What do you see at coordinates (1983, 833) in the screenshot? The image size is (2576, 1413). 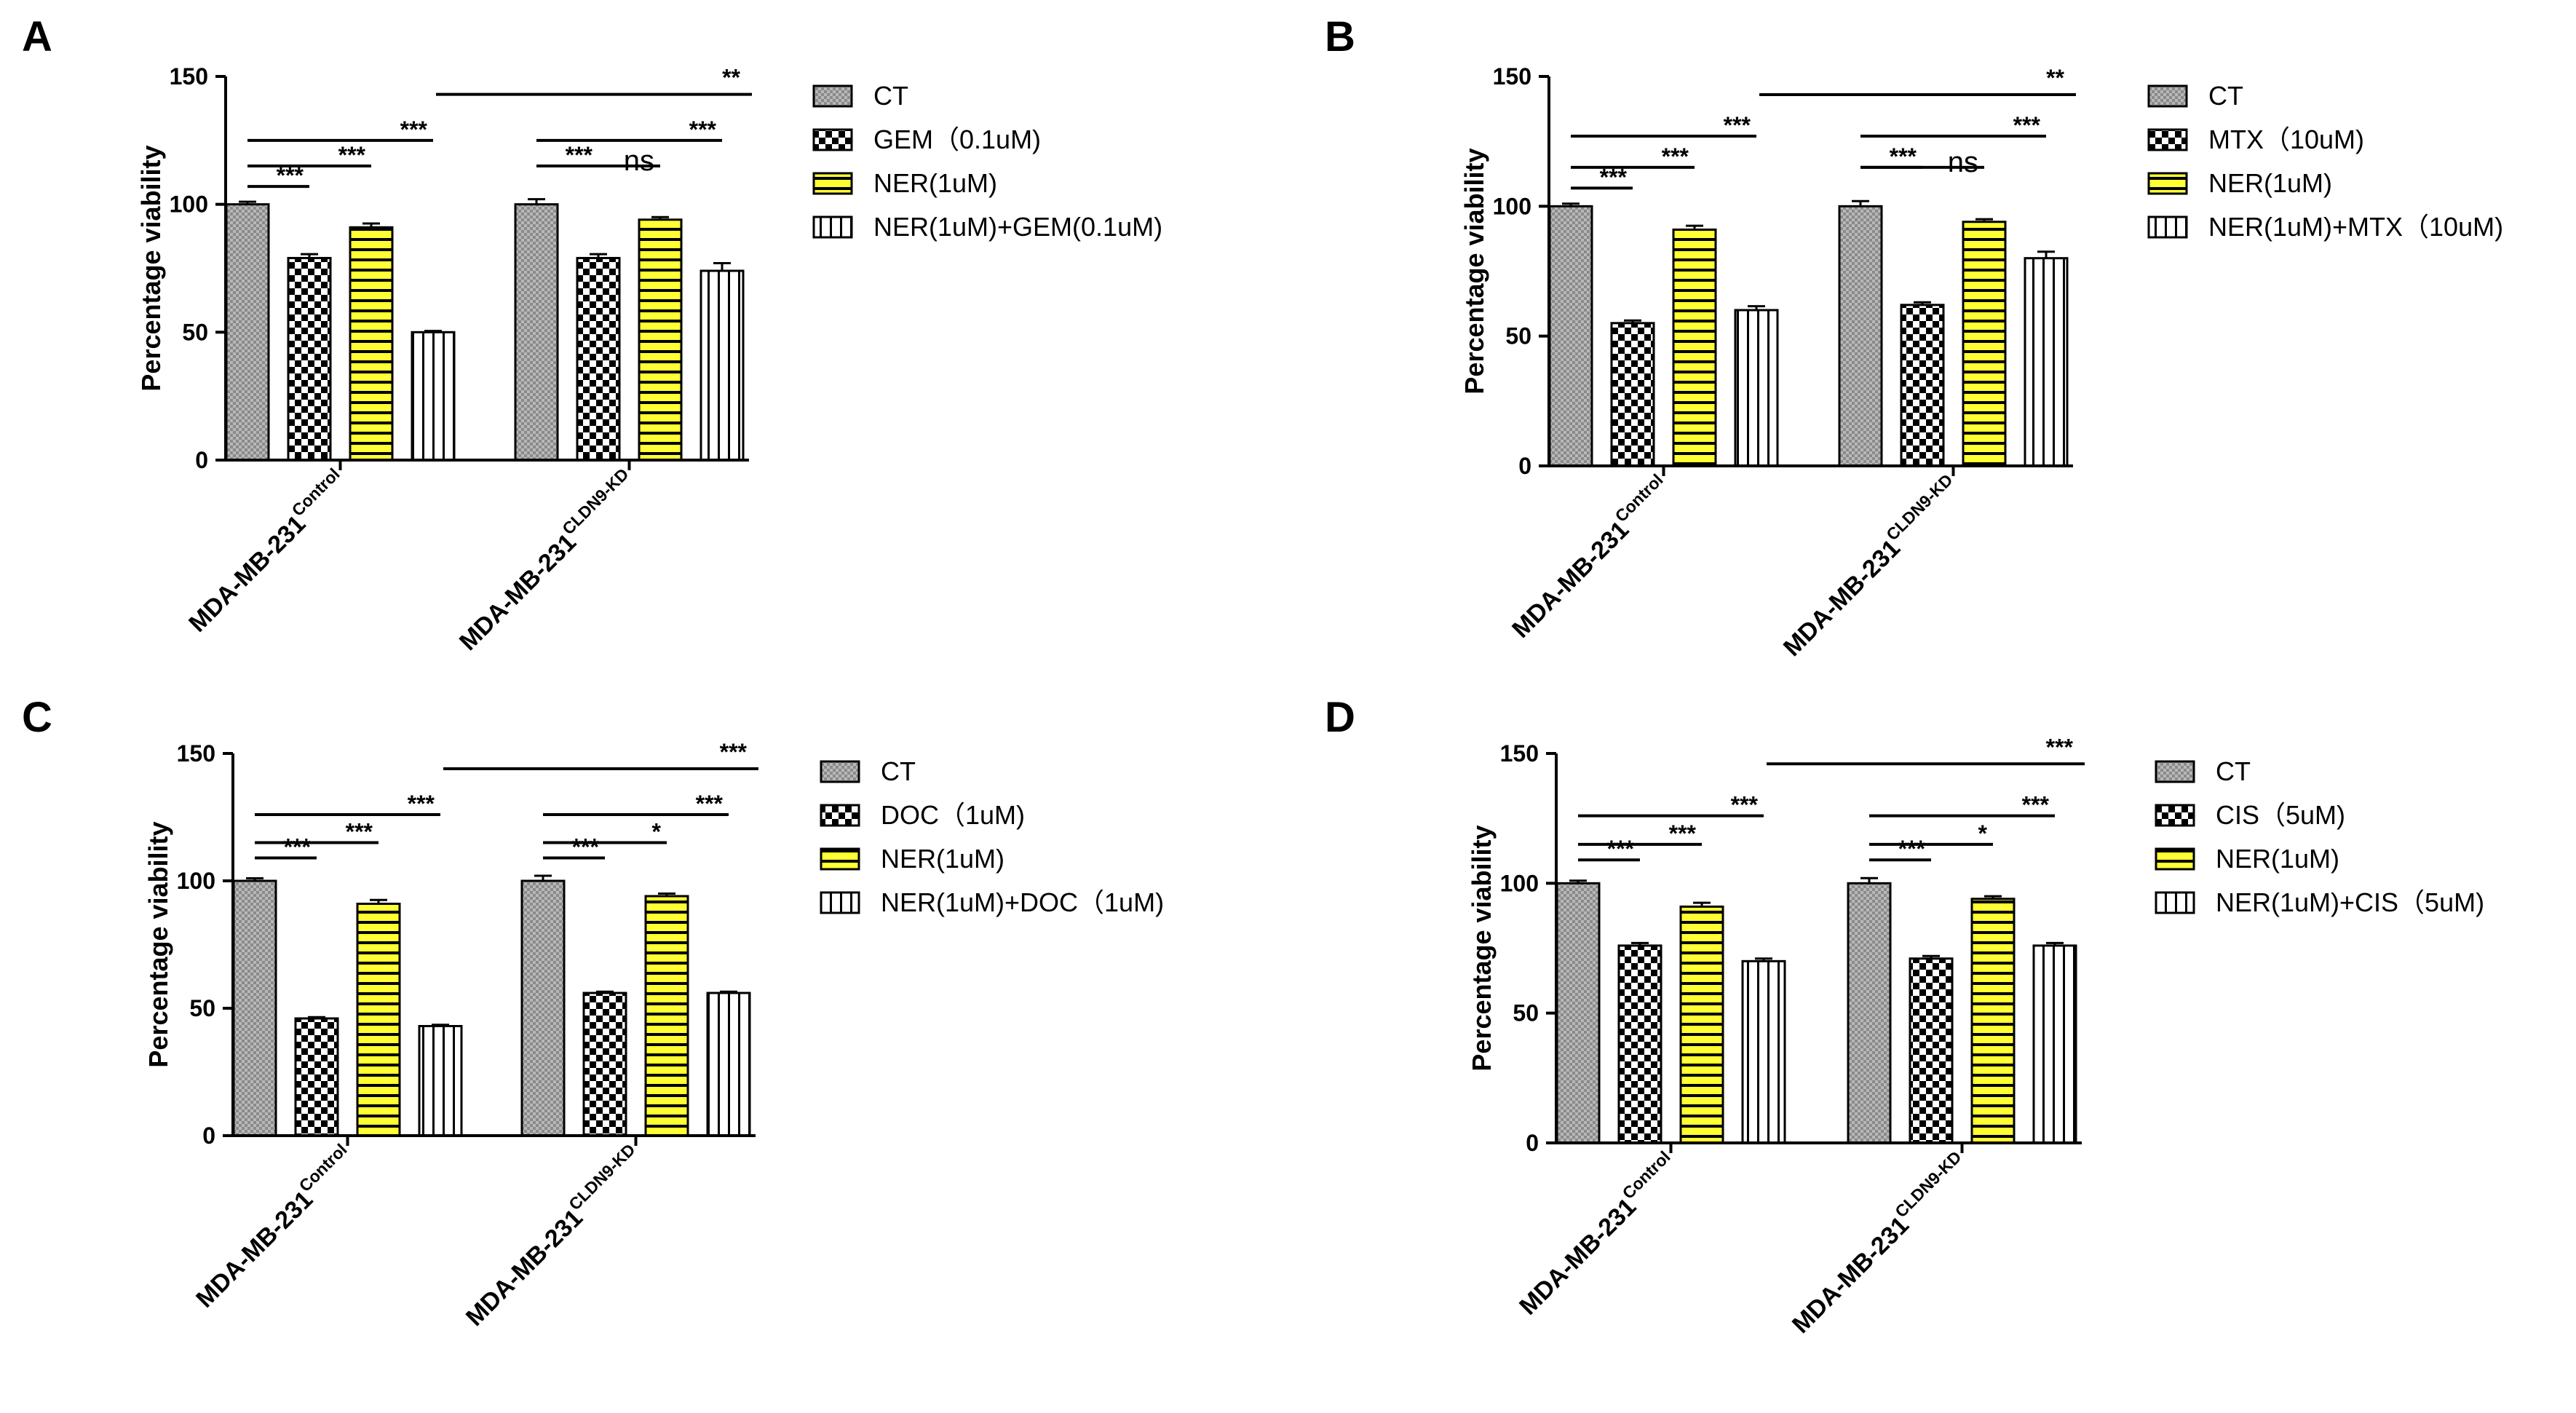 I see `significance-label: *` at bounding box center [1983, 833].